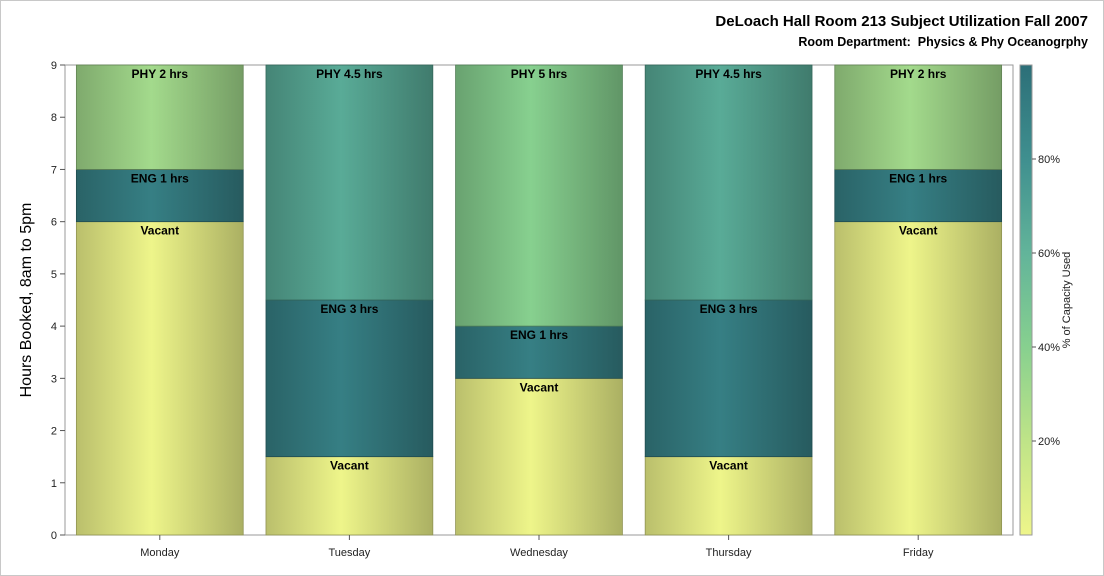 The image size is (1104, 576). What do you see at coordinates (54, 223) in the screenshot?
I see `y-tick-label: 6` at bounding box center [54, 223].